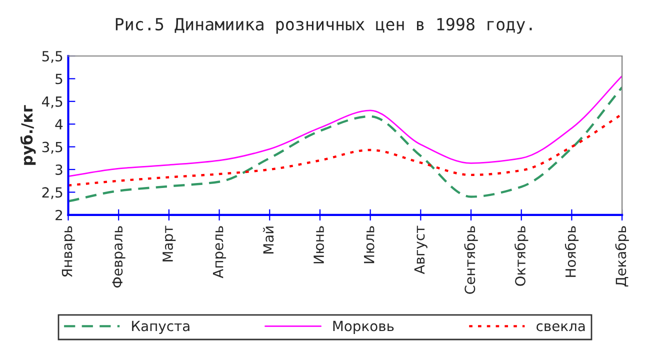 This screenshot has width=650, height=350. Describe the element at coordinates (471, 260) in the screenshot. I see `x-tick-label: Сентябрь` at that location.